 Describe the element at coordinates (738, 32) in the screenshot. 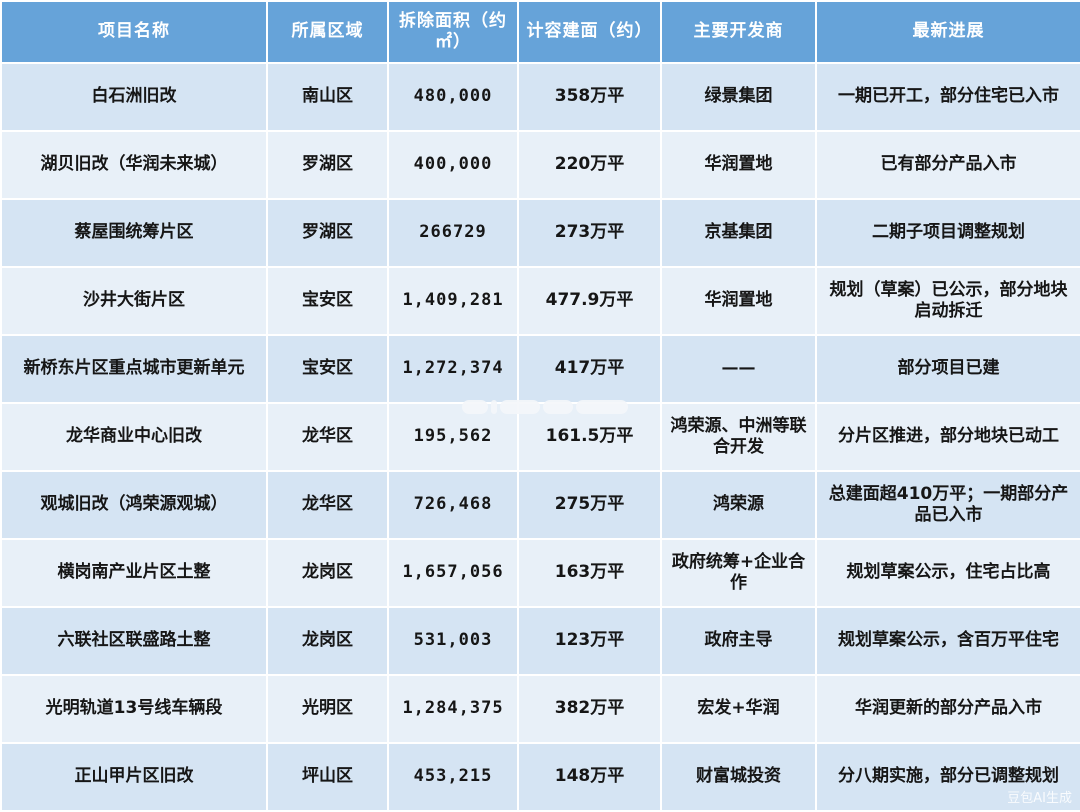

I see `header-developer: 主要开发商` at that location.